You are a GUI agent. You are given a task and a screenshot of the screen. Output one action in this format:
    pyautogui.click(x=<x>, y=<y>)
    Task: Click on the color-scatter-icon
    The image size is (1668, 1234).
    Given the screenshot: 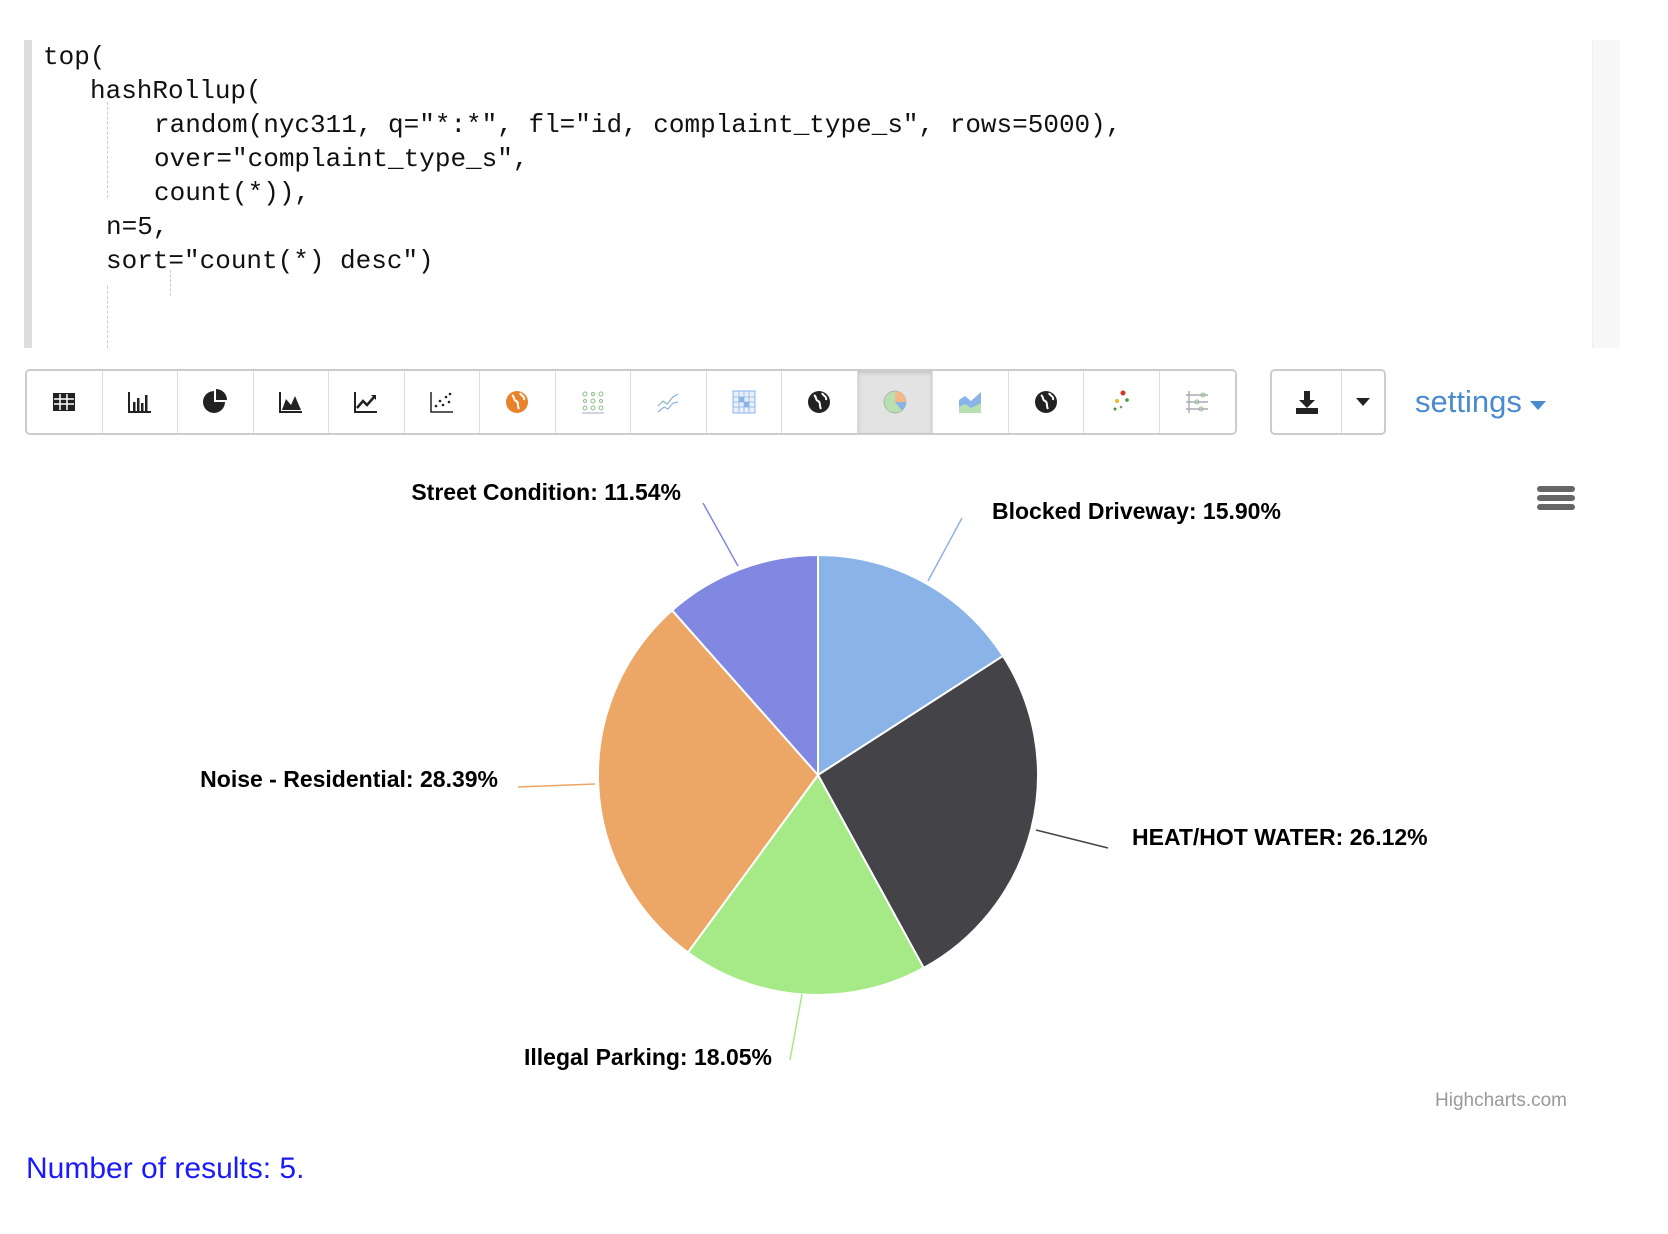 What is the action you would take?
    pyautogui.click(x=1121, y=400)
    